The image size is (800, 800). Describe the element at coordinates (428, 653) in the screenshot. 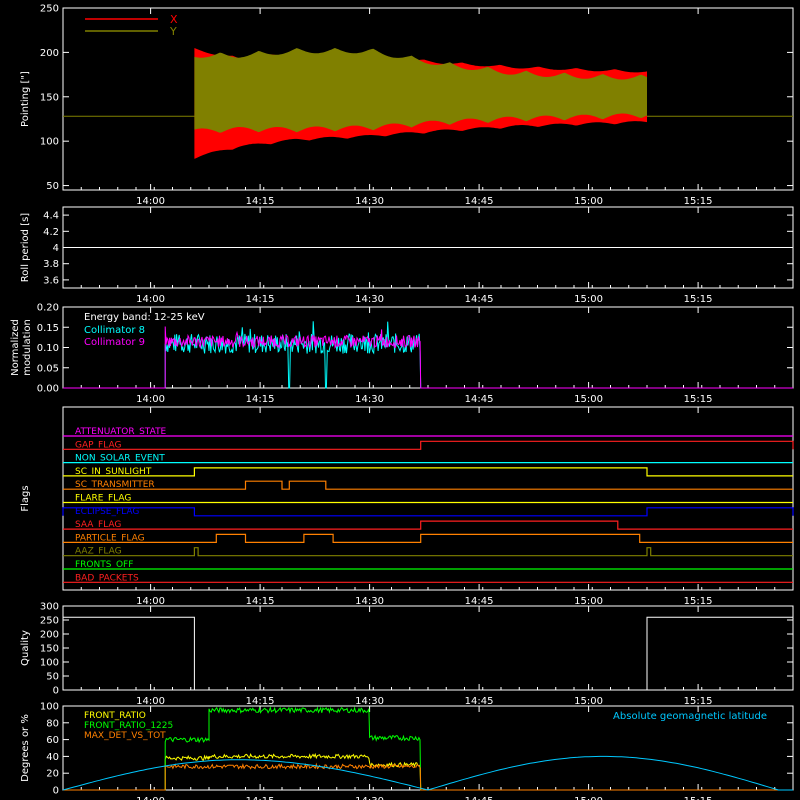

I see `quality-line` at that location.